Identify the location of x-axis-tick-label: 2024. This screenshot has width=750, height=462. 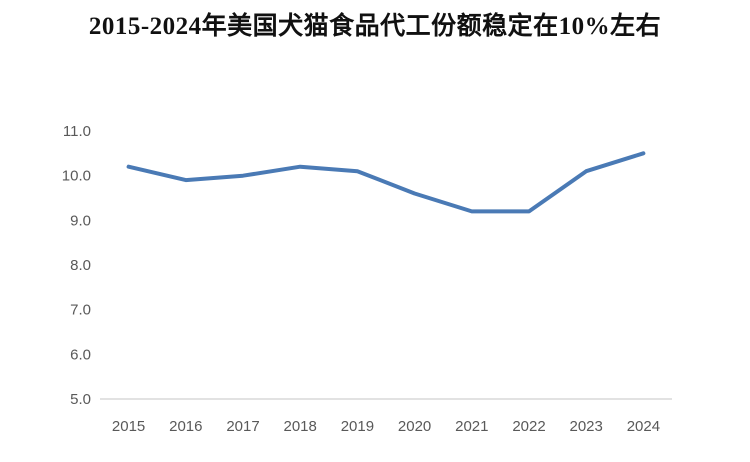
(643, 426).